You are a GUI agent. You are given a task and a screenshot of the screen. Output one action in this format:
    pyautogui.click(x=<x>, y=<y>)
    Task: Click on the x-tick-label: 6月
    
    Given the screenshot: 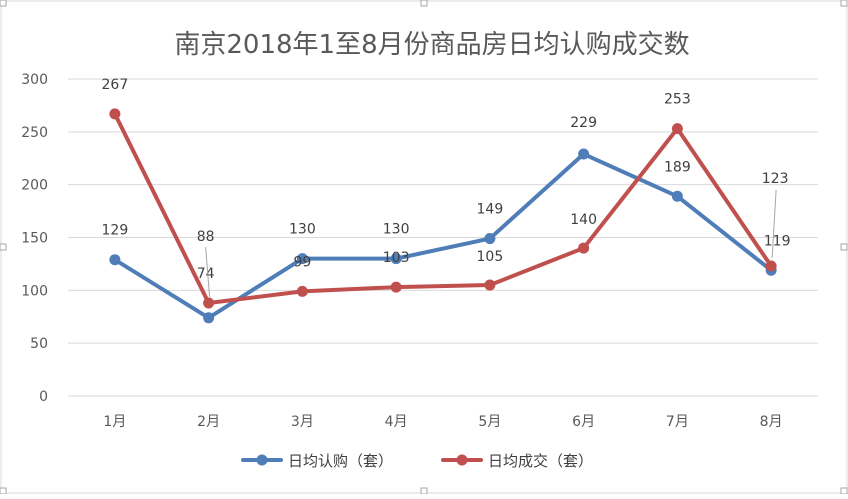 What is the action you would take?
    pyautogui.click(x=583, y=422)
    